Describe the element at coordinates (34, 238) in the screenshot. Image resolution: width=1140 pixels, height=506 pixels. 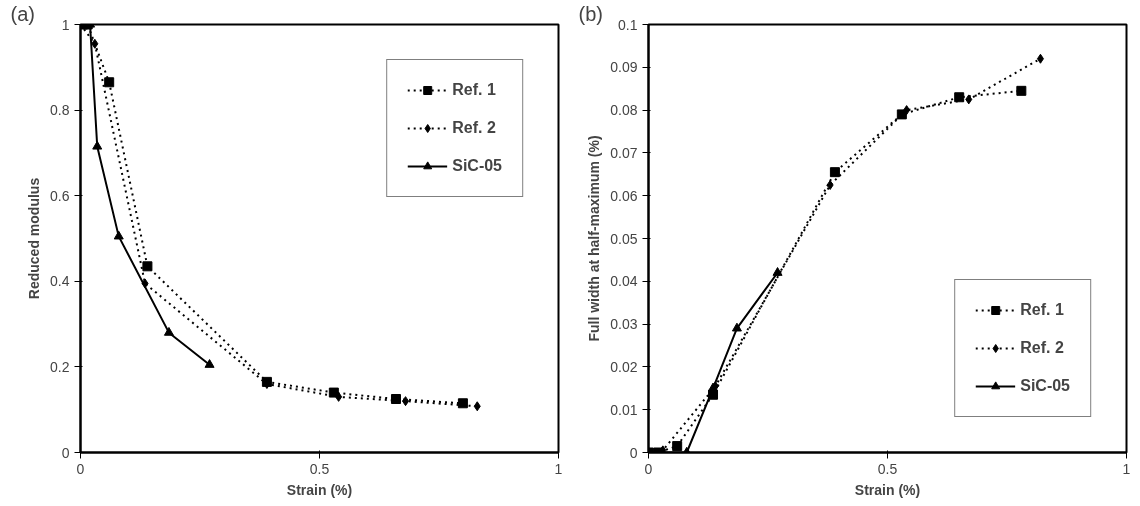
I see `y-axis-title: Reduced modulus` at that location.